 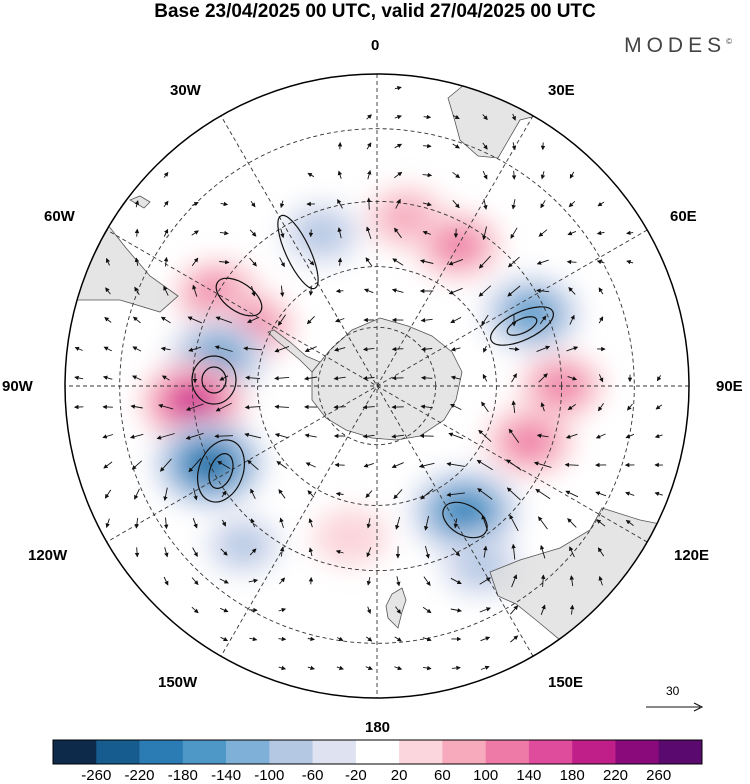 I want to click on lon-label-30e: 30E, so click(x=561, y=91).